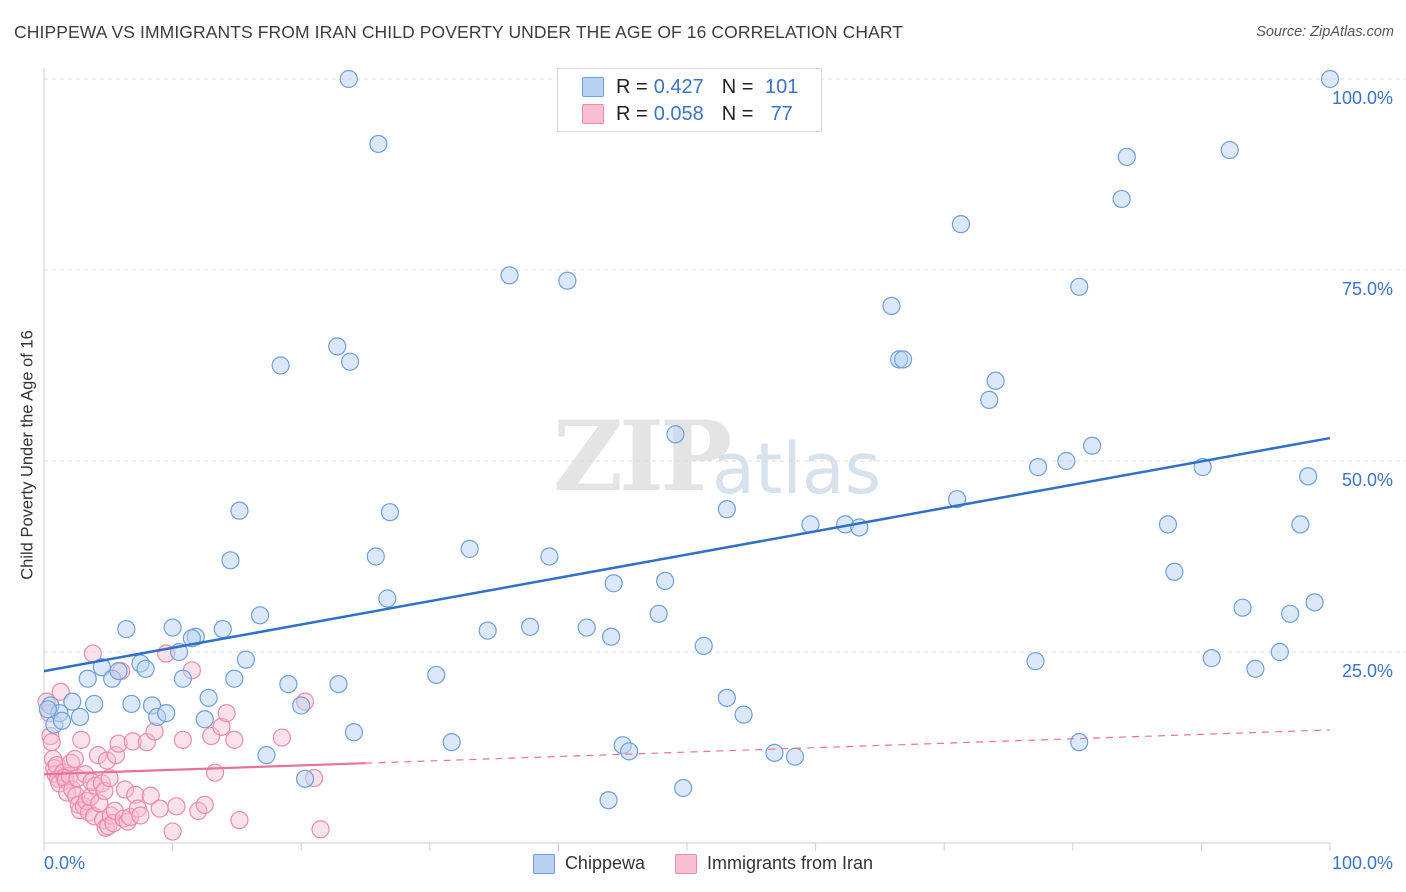  I want to click on watermark-atlas: atlas, so click(797, 469).